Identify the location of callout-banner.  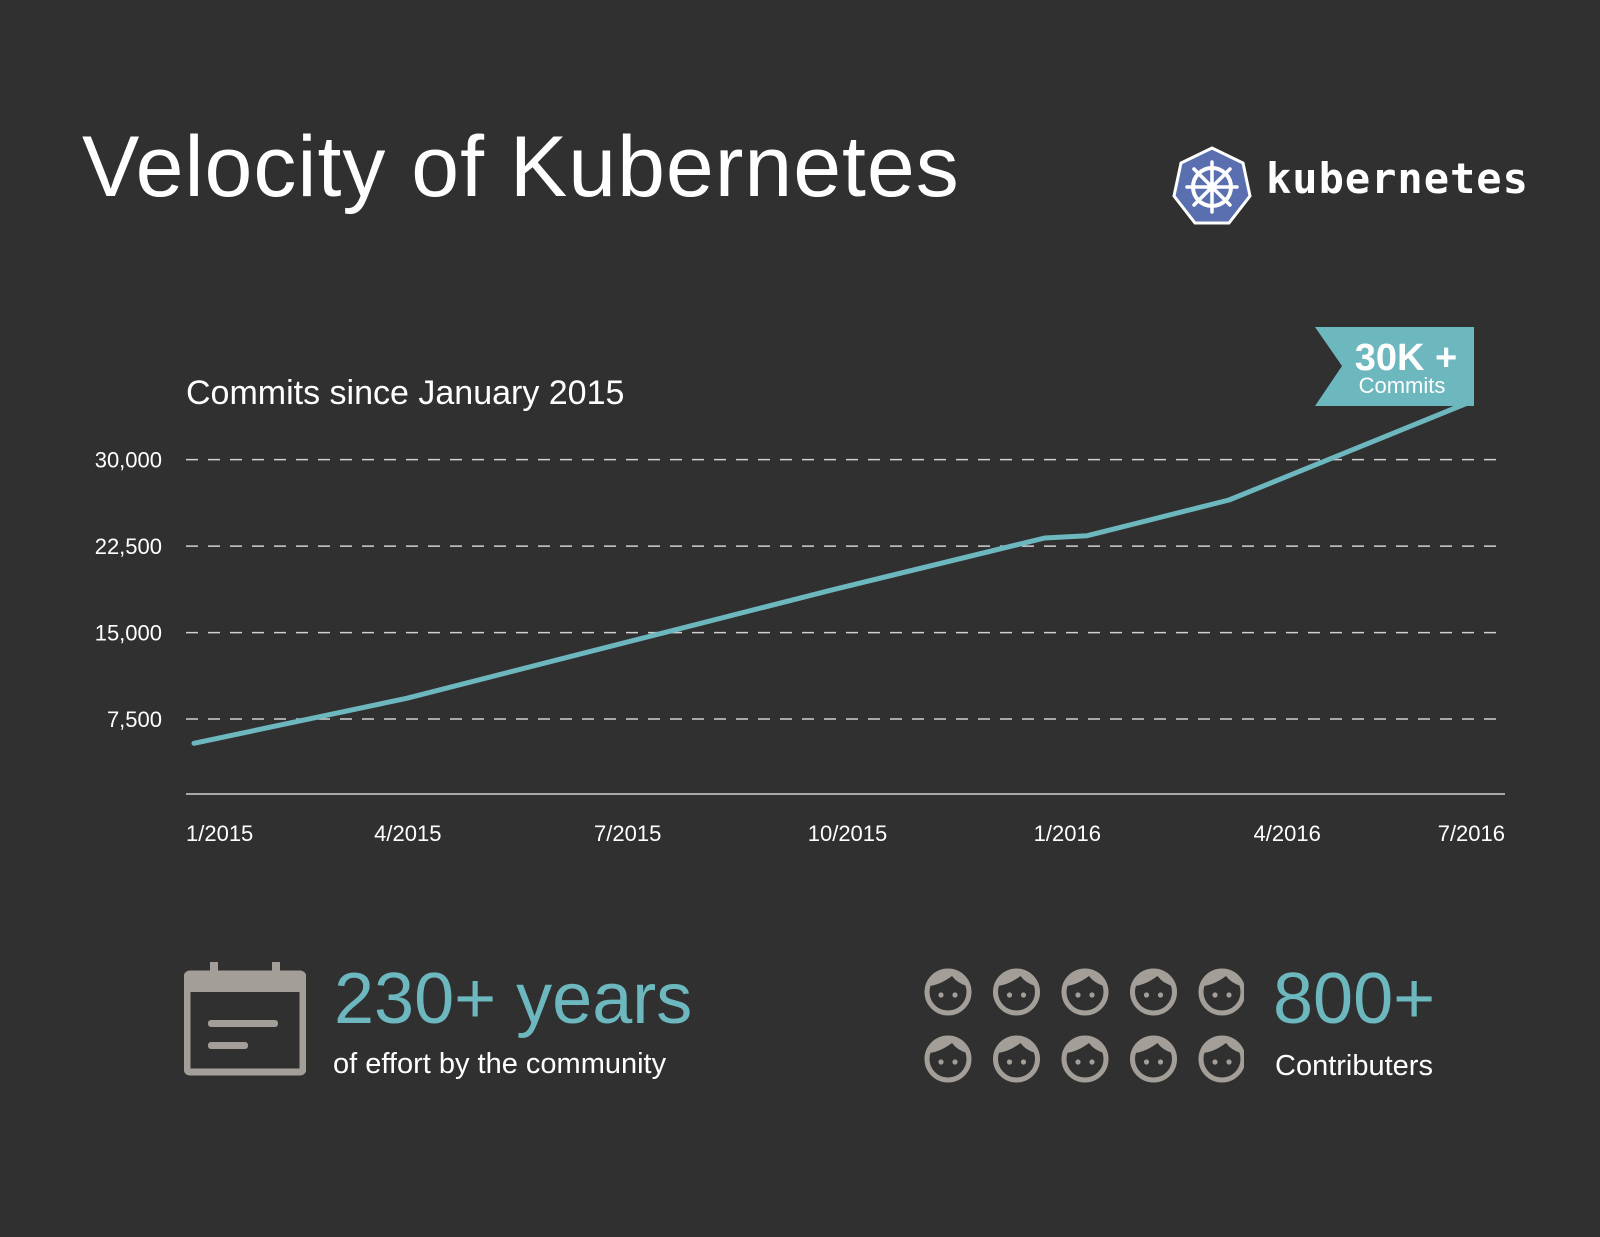
(1394, 366).